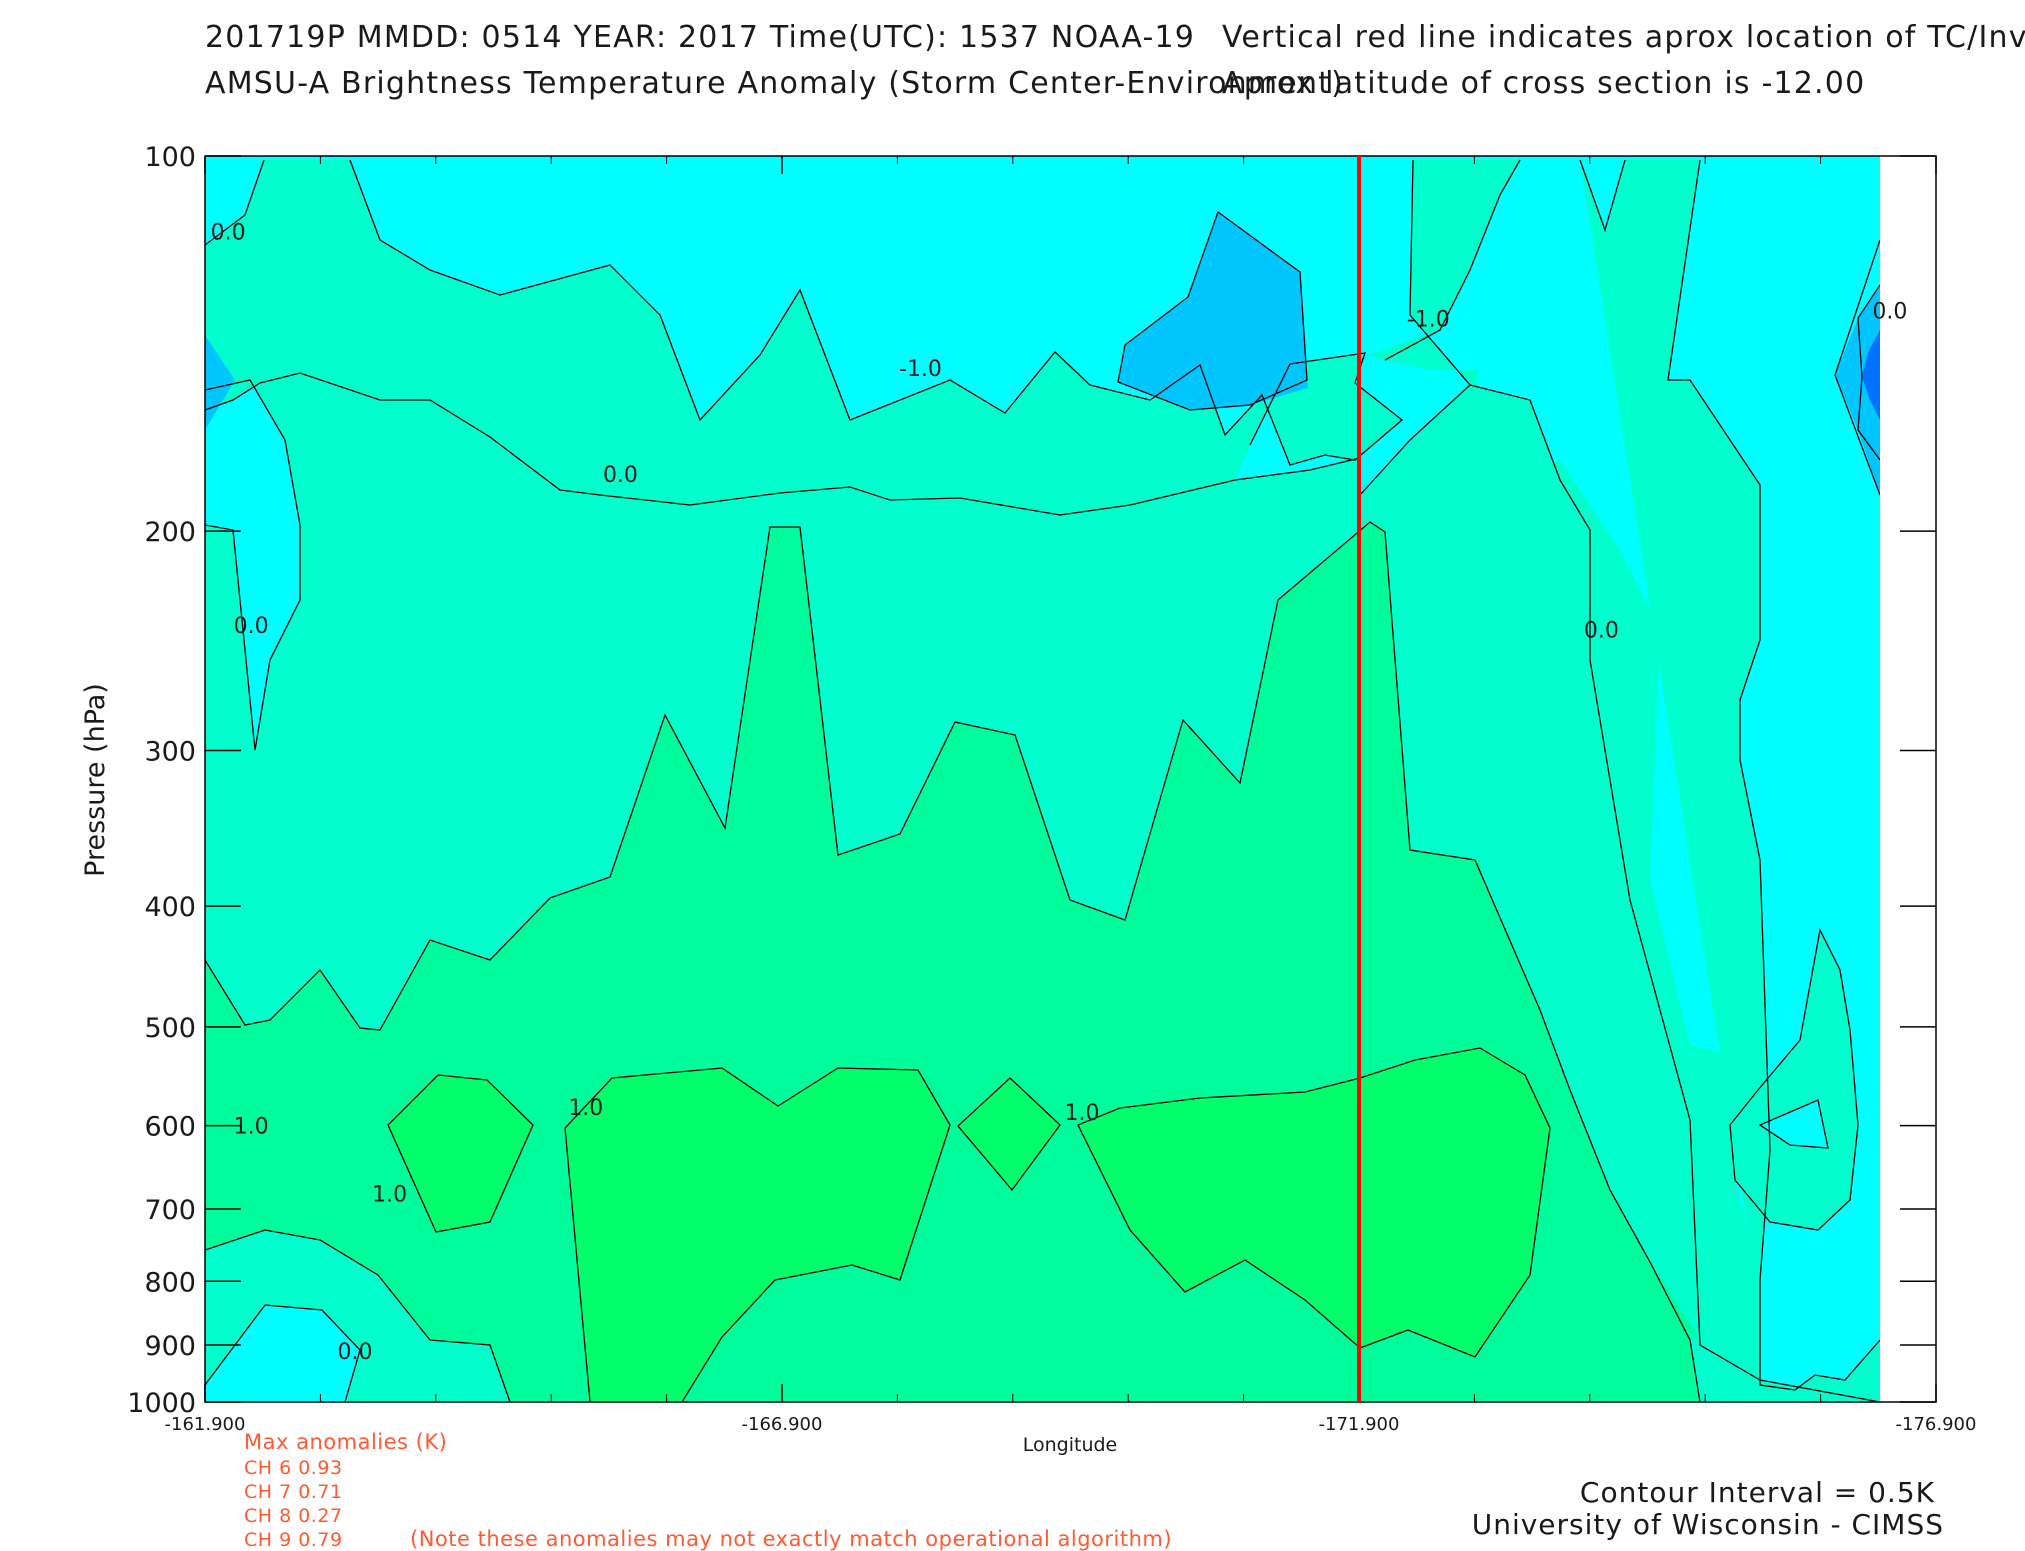 Image resolution: width=2025 pixels, height=1551 pixels. Describe the element at coordinates (170, 1282) in the screenshot. I see `y-tick-label: 800` at that location.